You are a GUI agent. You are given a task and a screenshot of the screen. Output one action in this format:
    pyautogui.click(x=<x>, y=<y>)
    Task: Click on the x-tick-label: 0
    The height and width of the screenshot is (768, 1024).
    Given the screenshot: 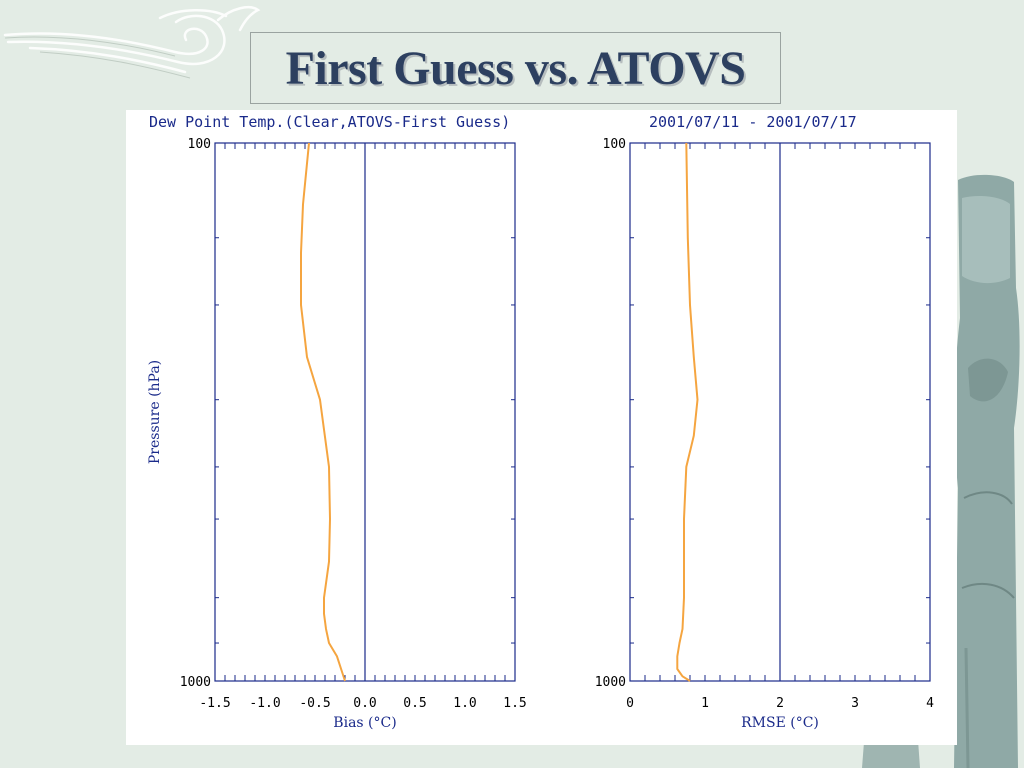 What is the action you would take?
    pyautogui.click(x=630, y=703)
    